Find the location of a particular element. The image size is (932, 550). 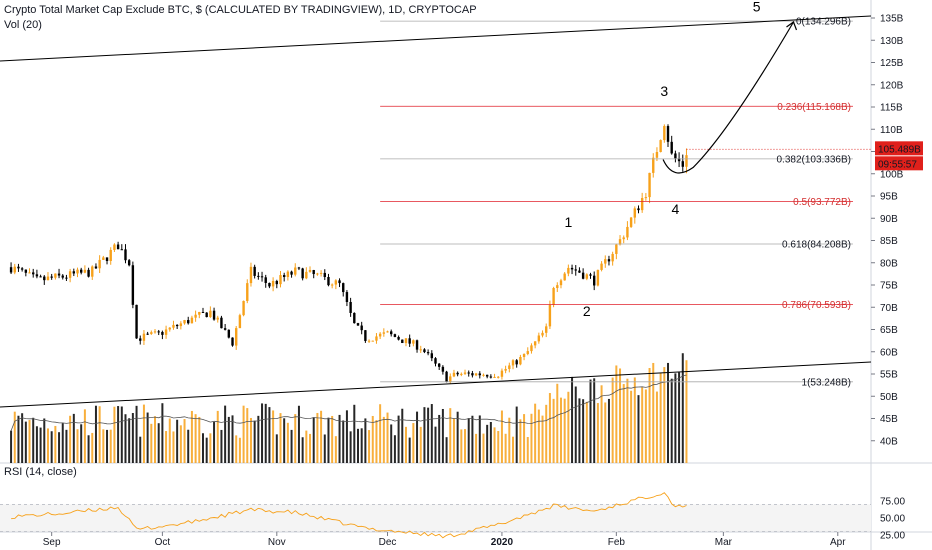

price-tick-label: 50B is located at coordinates (889, 397).